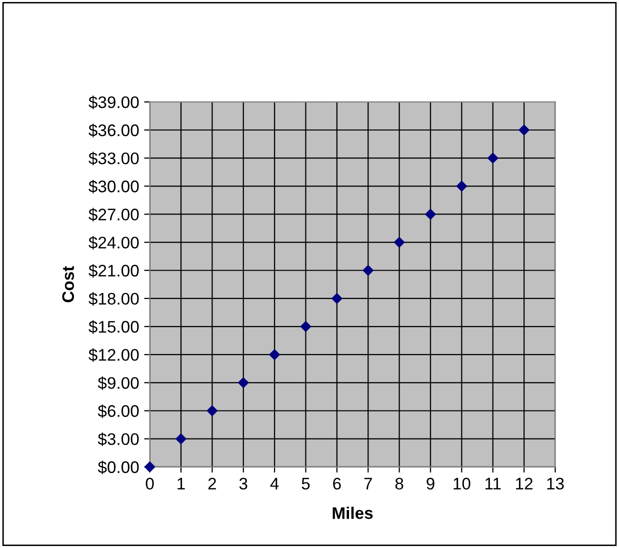 This screenshot has width=619, height=548. What do you see at coordinates (462, 484) in the screenshot?
I see `x-tick-label: 10` at bounding box center [462, 484].